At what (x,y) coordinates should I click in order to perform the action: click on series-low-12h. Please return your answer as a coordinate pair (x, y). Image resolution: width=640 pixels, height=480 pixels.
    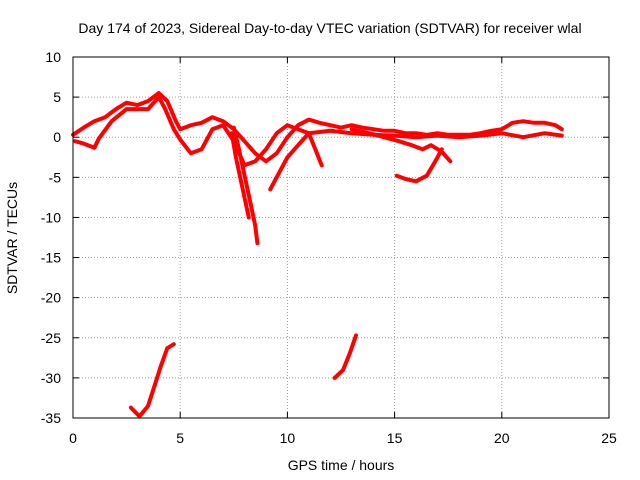
    Looking at the image, I should click on (345, 356).